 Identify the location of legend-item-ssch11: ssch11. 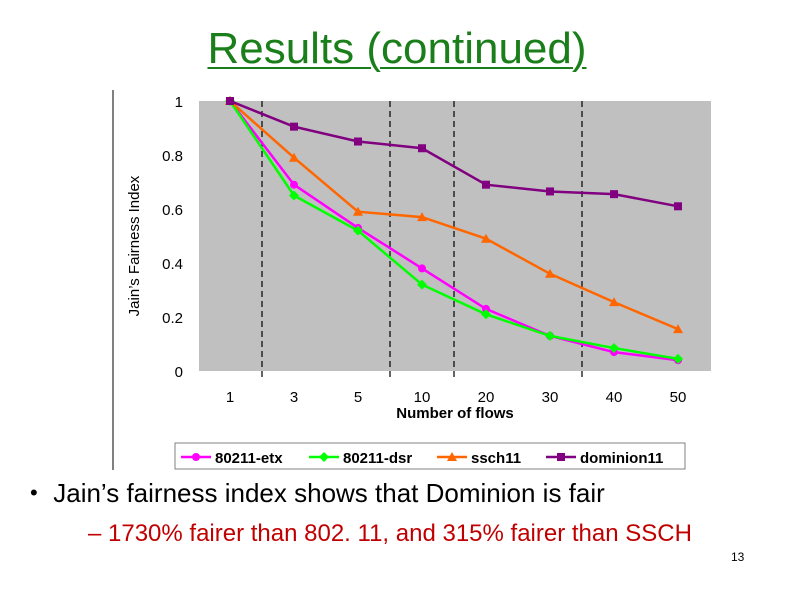
(479, 458).